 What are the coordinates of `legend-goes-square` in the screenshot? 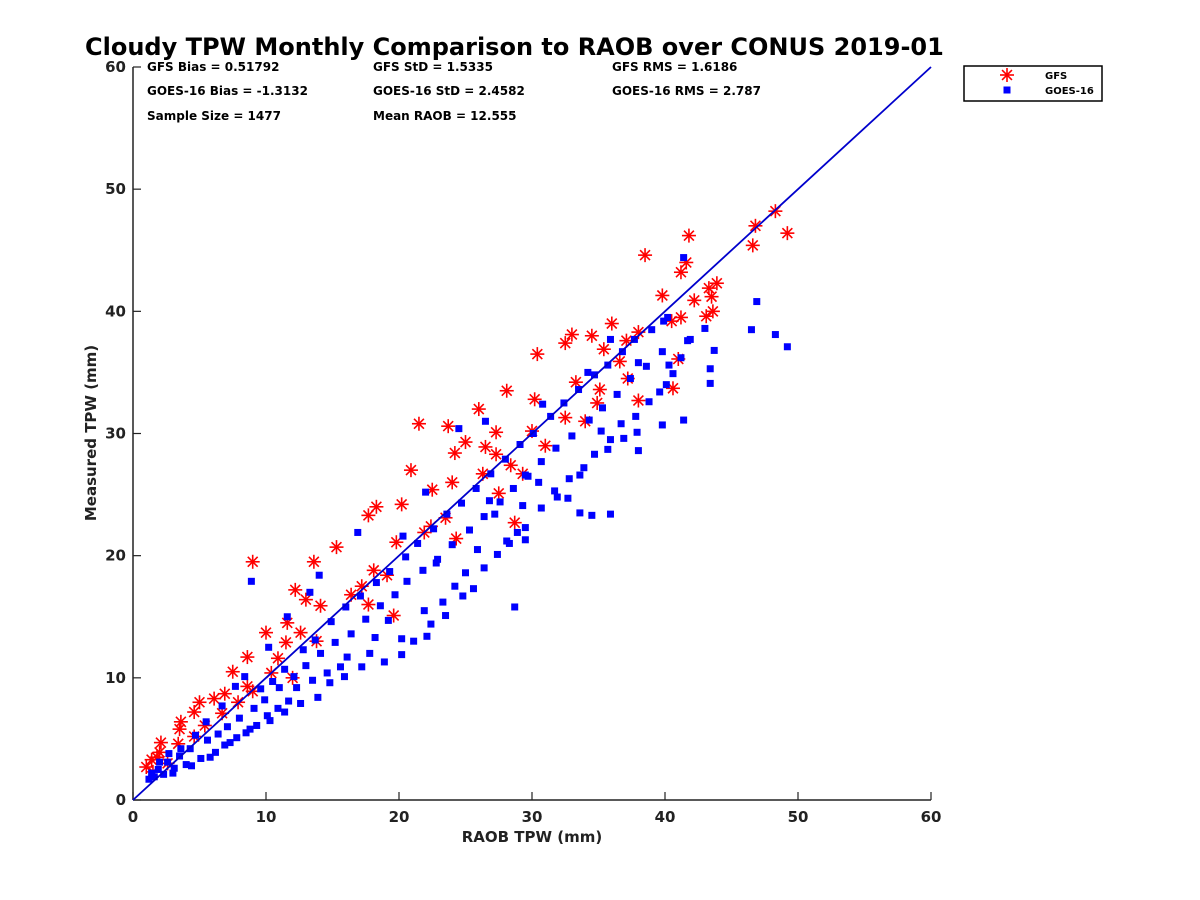 It's located at (1007, 90).